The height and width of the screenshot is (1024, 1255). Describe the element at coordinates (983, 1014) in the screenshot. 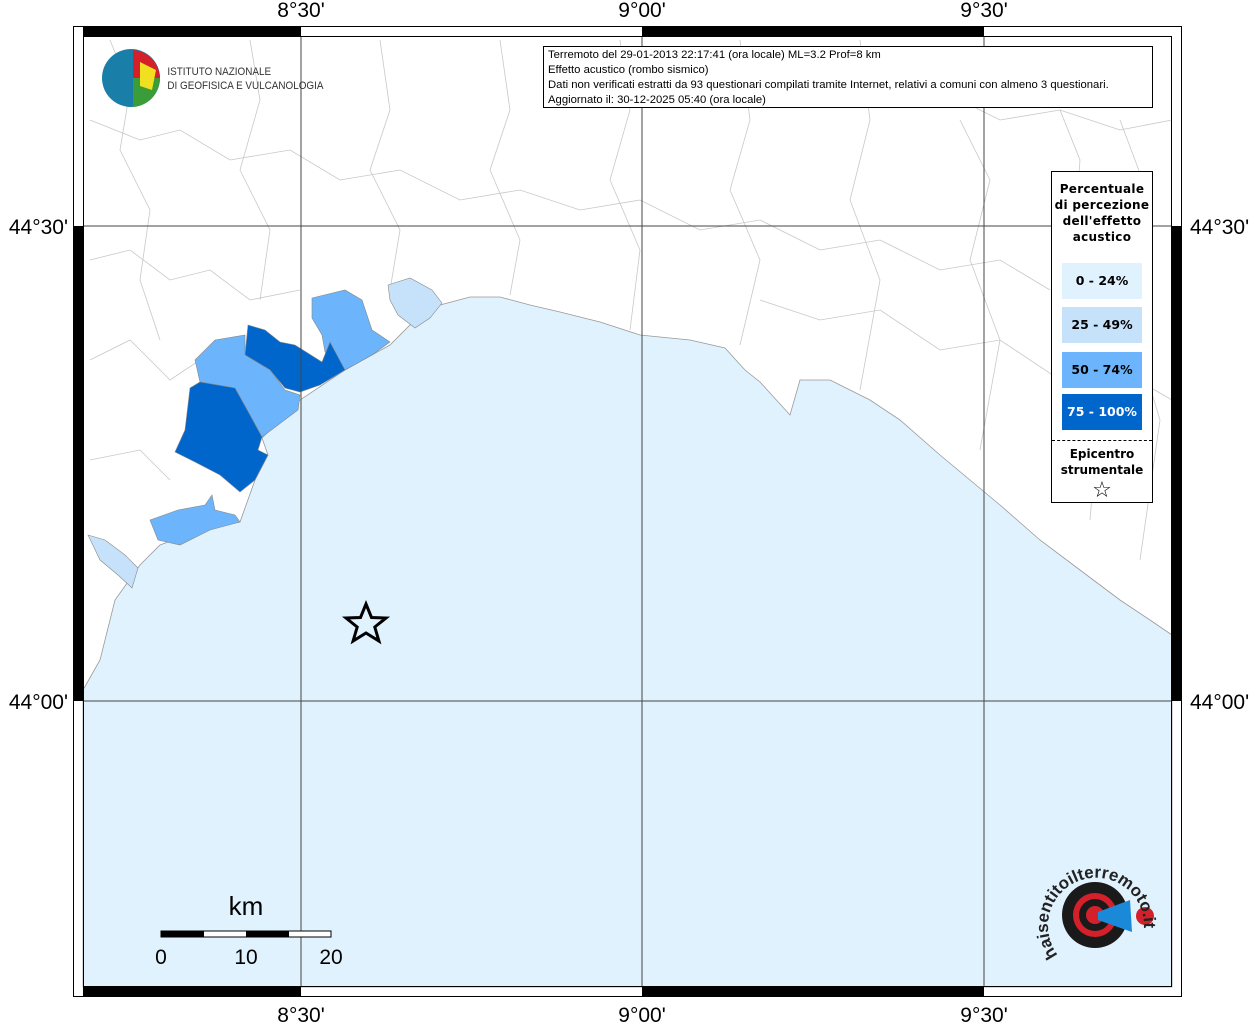

I see `lon-label-bottom: 9°30'` at that location.